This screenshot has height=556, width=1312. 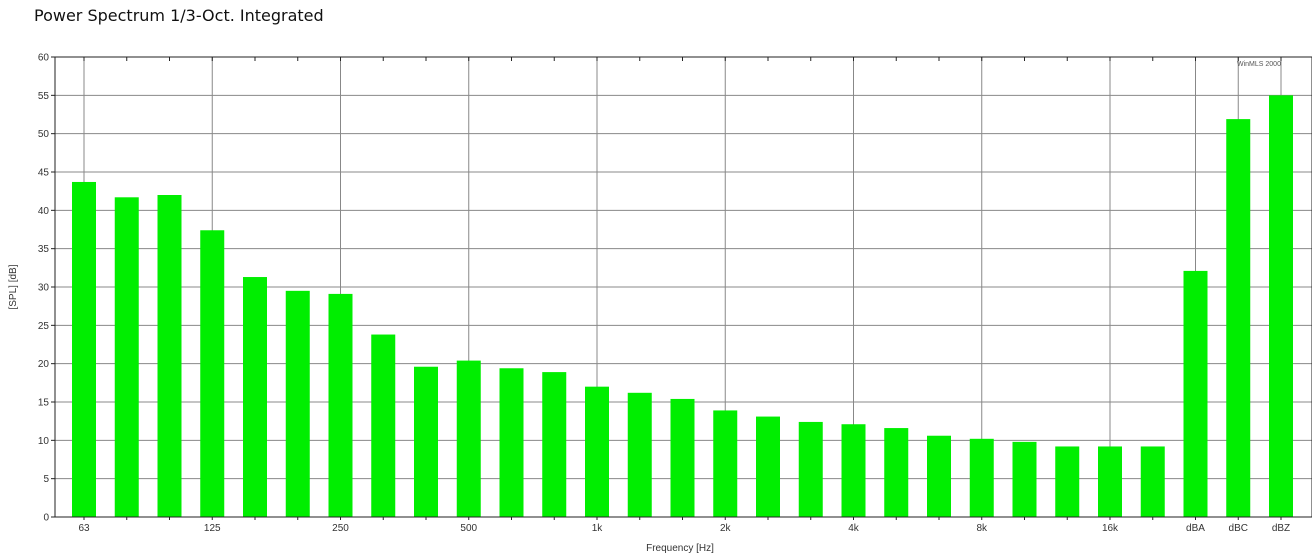 What do you see at coordinates (1110, 481) in the screenshot?
I see `bar-16k` at bounding box center [1110, 481].